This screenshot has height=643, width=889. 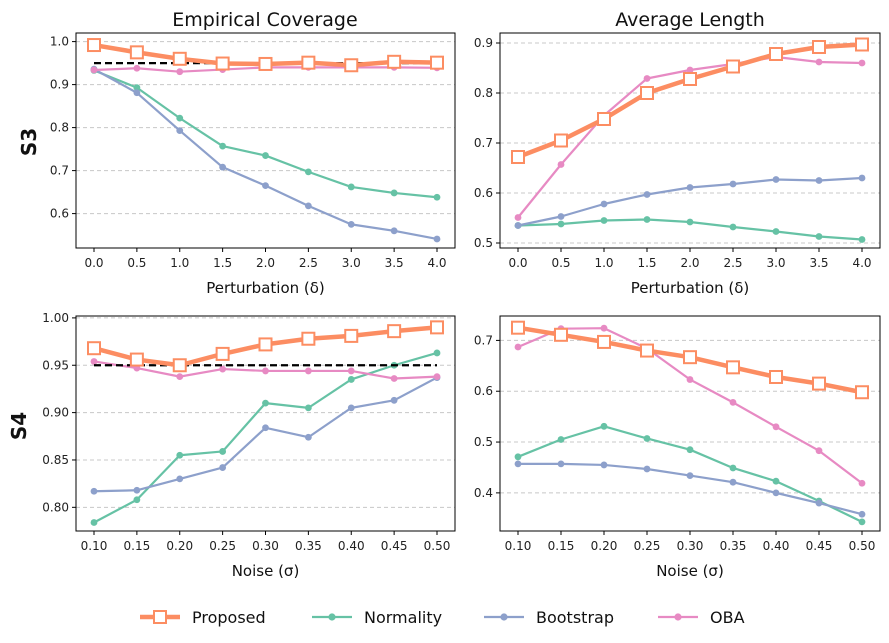 What do you see at coordinates (229, 617) in the screenshot?
I see `legend-label: Proposed` at bounding box center [229, 617].